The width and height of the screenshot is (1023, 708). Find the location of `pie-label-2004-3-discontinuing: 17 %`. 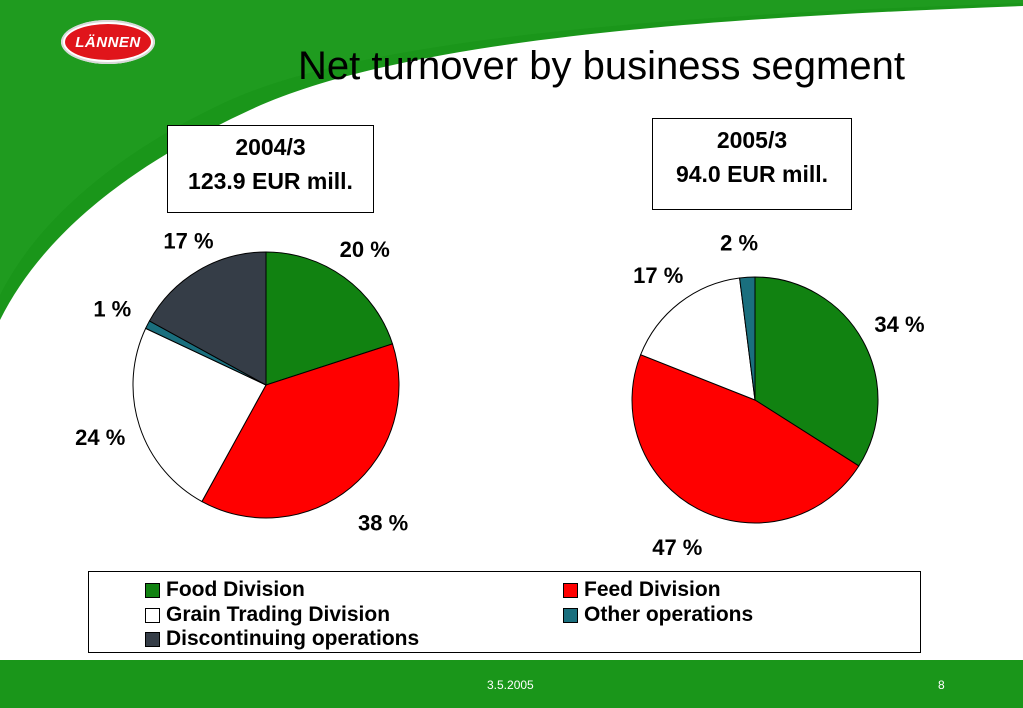

pie-label-2004-3-discontinuing: 17 % is located at coordinates (188, 240).